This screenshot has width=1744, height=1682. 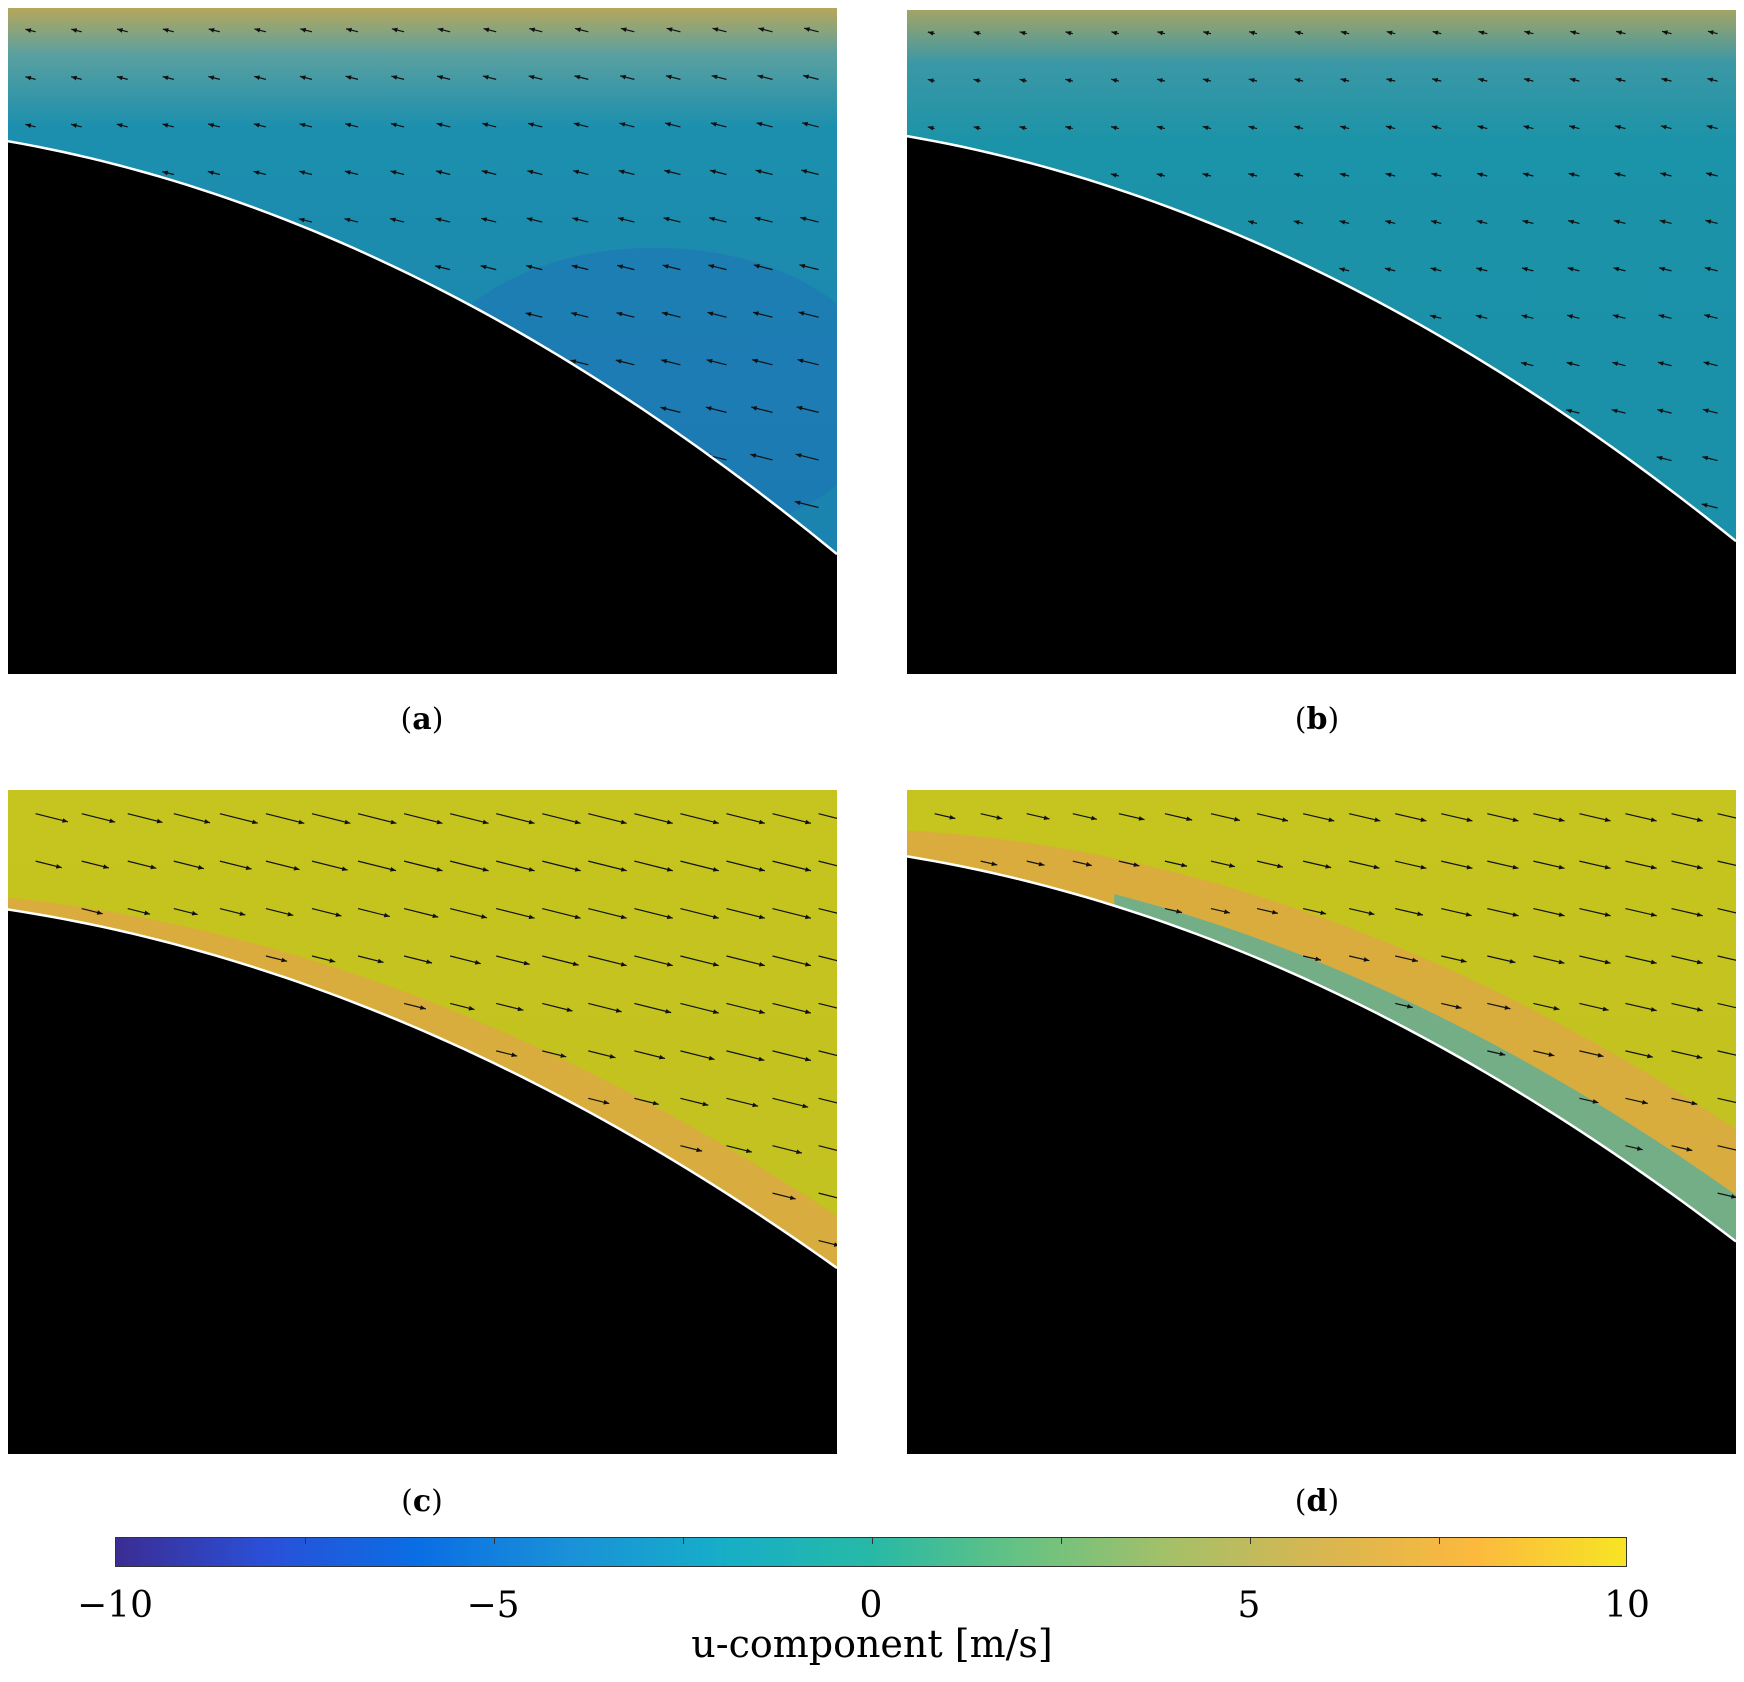 I want to click on colorbar, so click(x=871, y=1552).